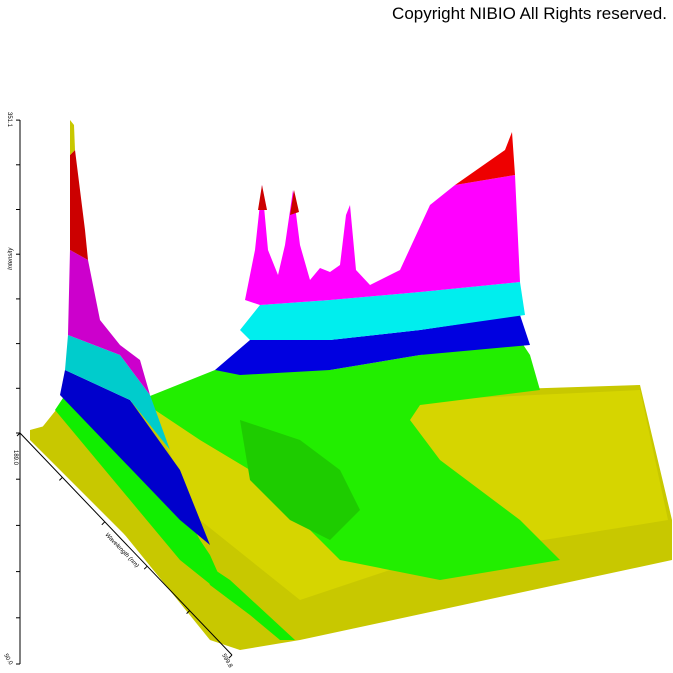  I want to click on left-ridge-yellow, so click(140, 525).